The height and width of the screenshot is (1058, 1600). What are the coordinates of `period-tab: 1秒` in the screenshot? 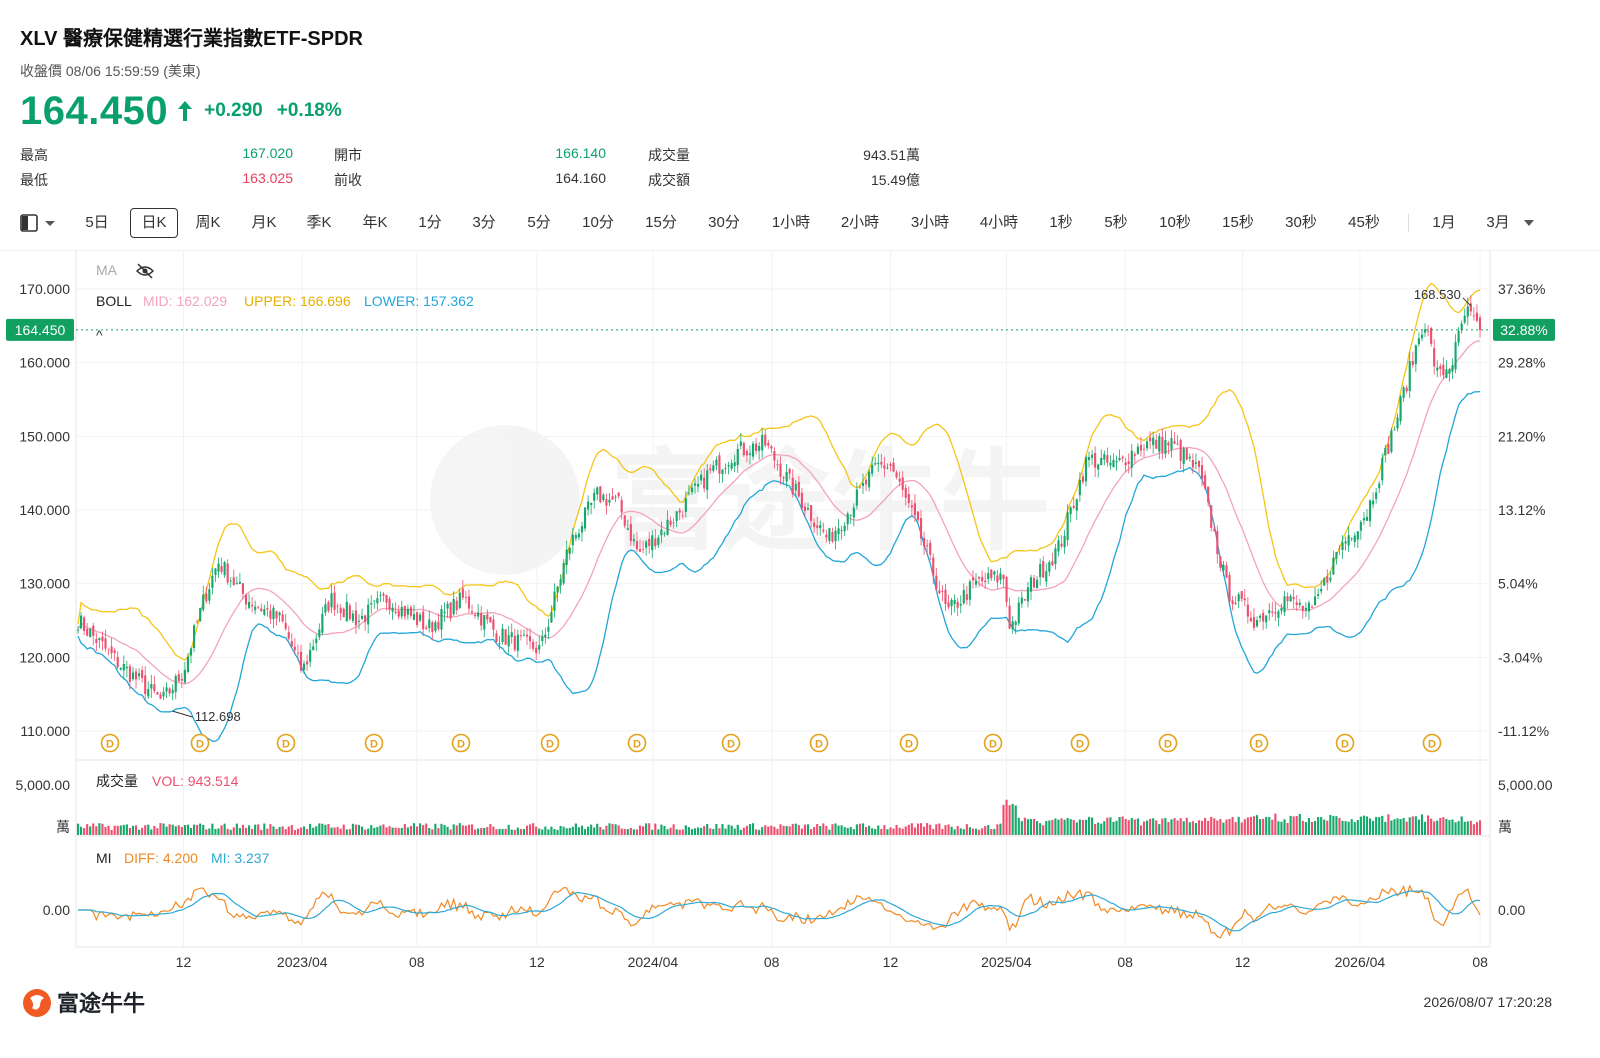 It's located at (1061, 222).